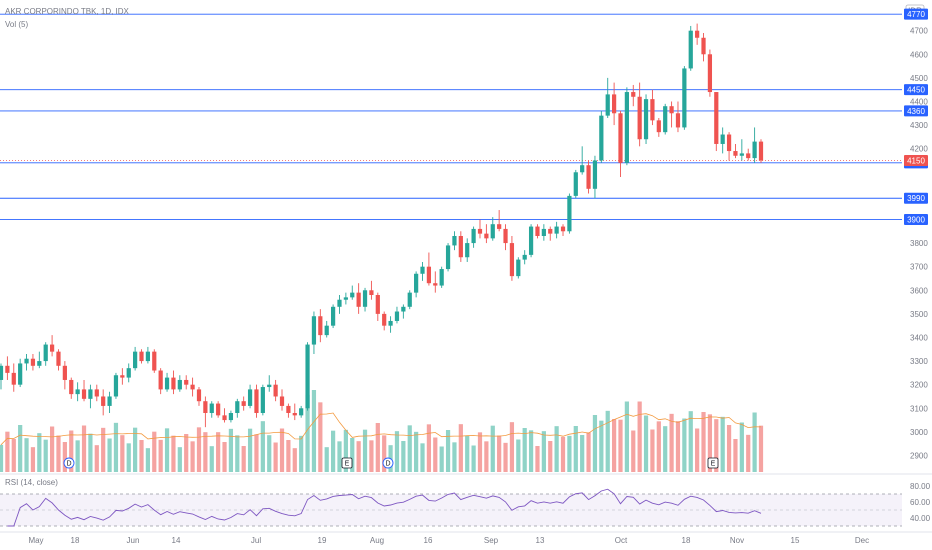 The width and height of the screenshot is (932, 550). Describe the element at coordinates (428, 540) in the screenshot. I see `time-tick-label: 16` at that location.